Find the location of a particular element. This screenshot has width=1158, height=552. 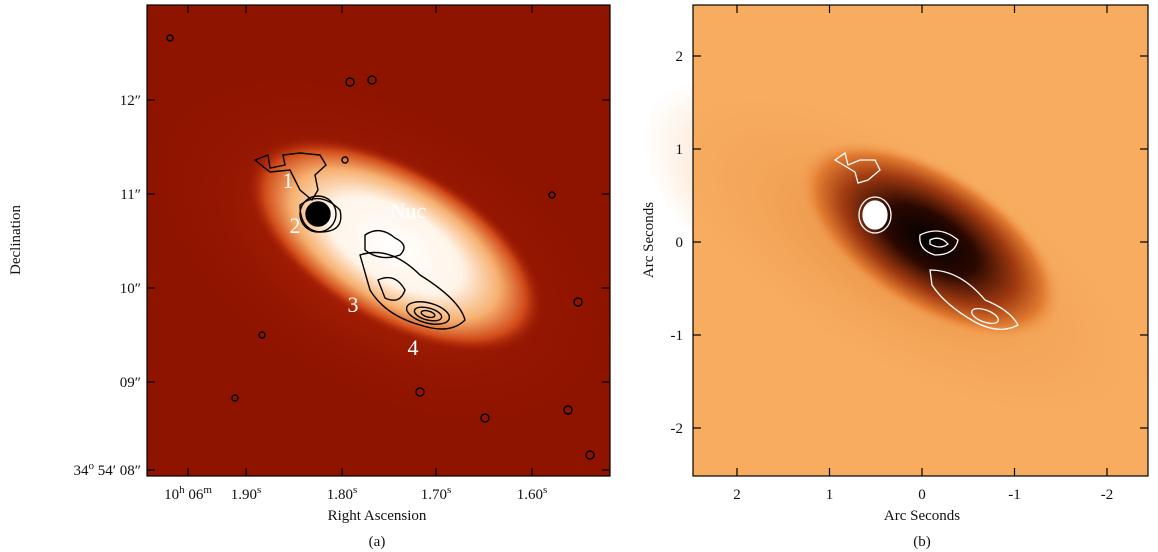

annotation: 1 is located at coordinates (288, 180).